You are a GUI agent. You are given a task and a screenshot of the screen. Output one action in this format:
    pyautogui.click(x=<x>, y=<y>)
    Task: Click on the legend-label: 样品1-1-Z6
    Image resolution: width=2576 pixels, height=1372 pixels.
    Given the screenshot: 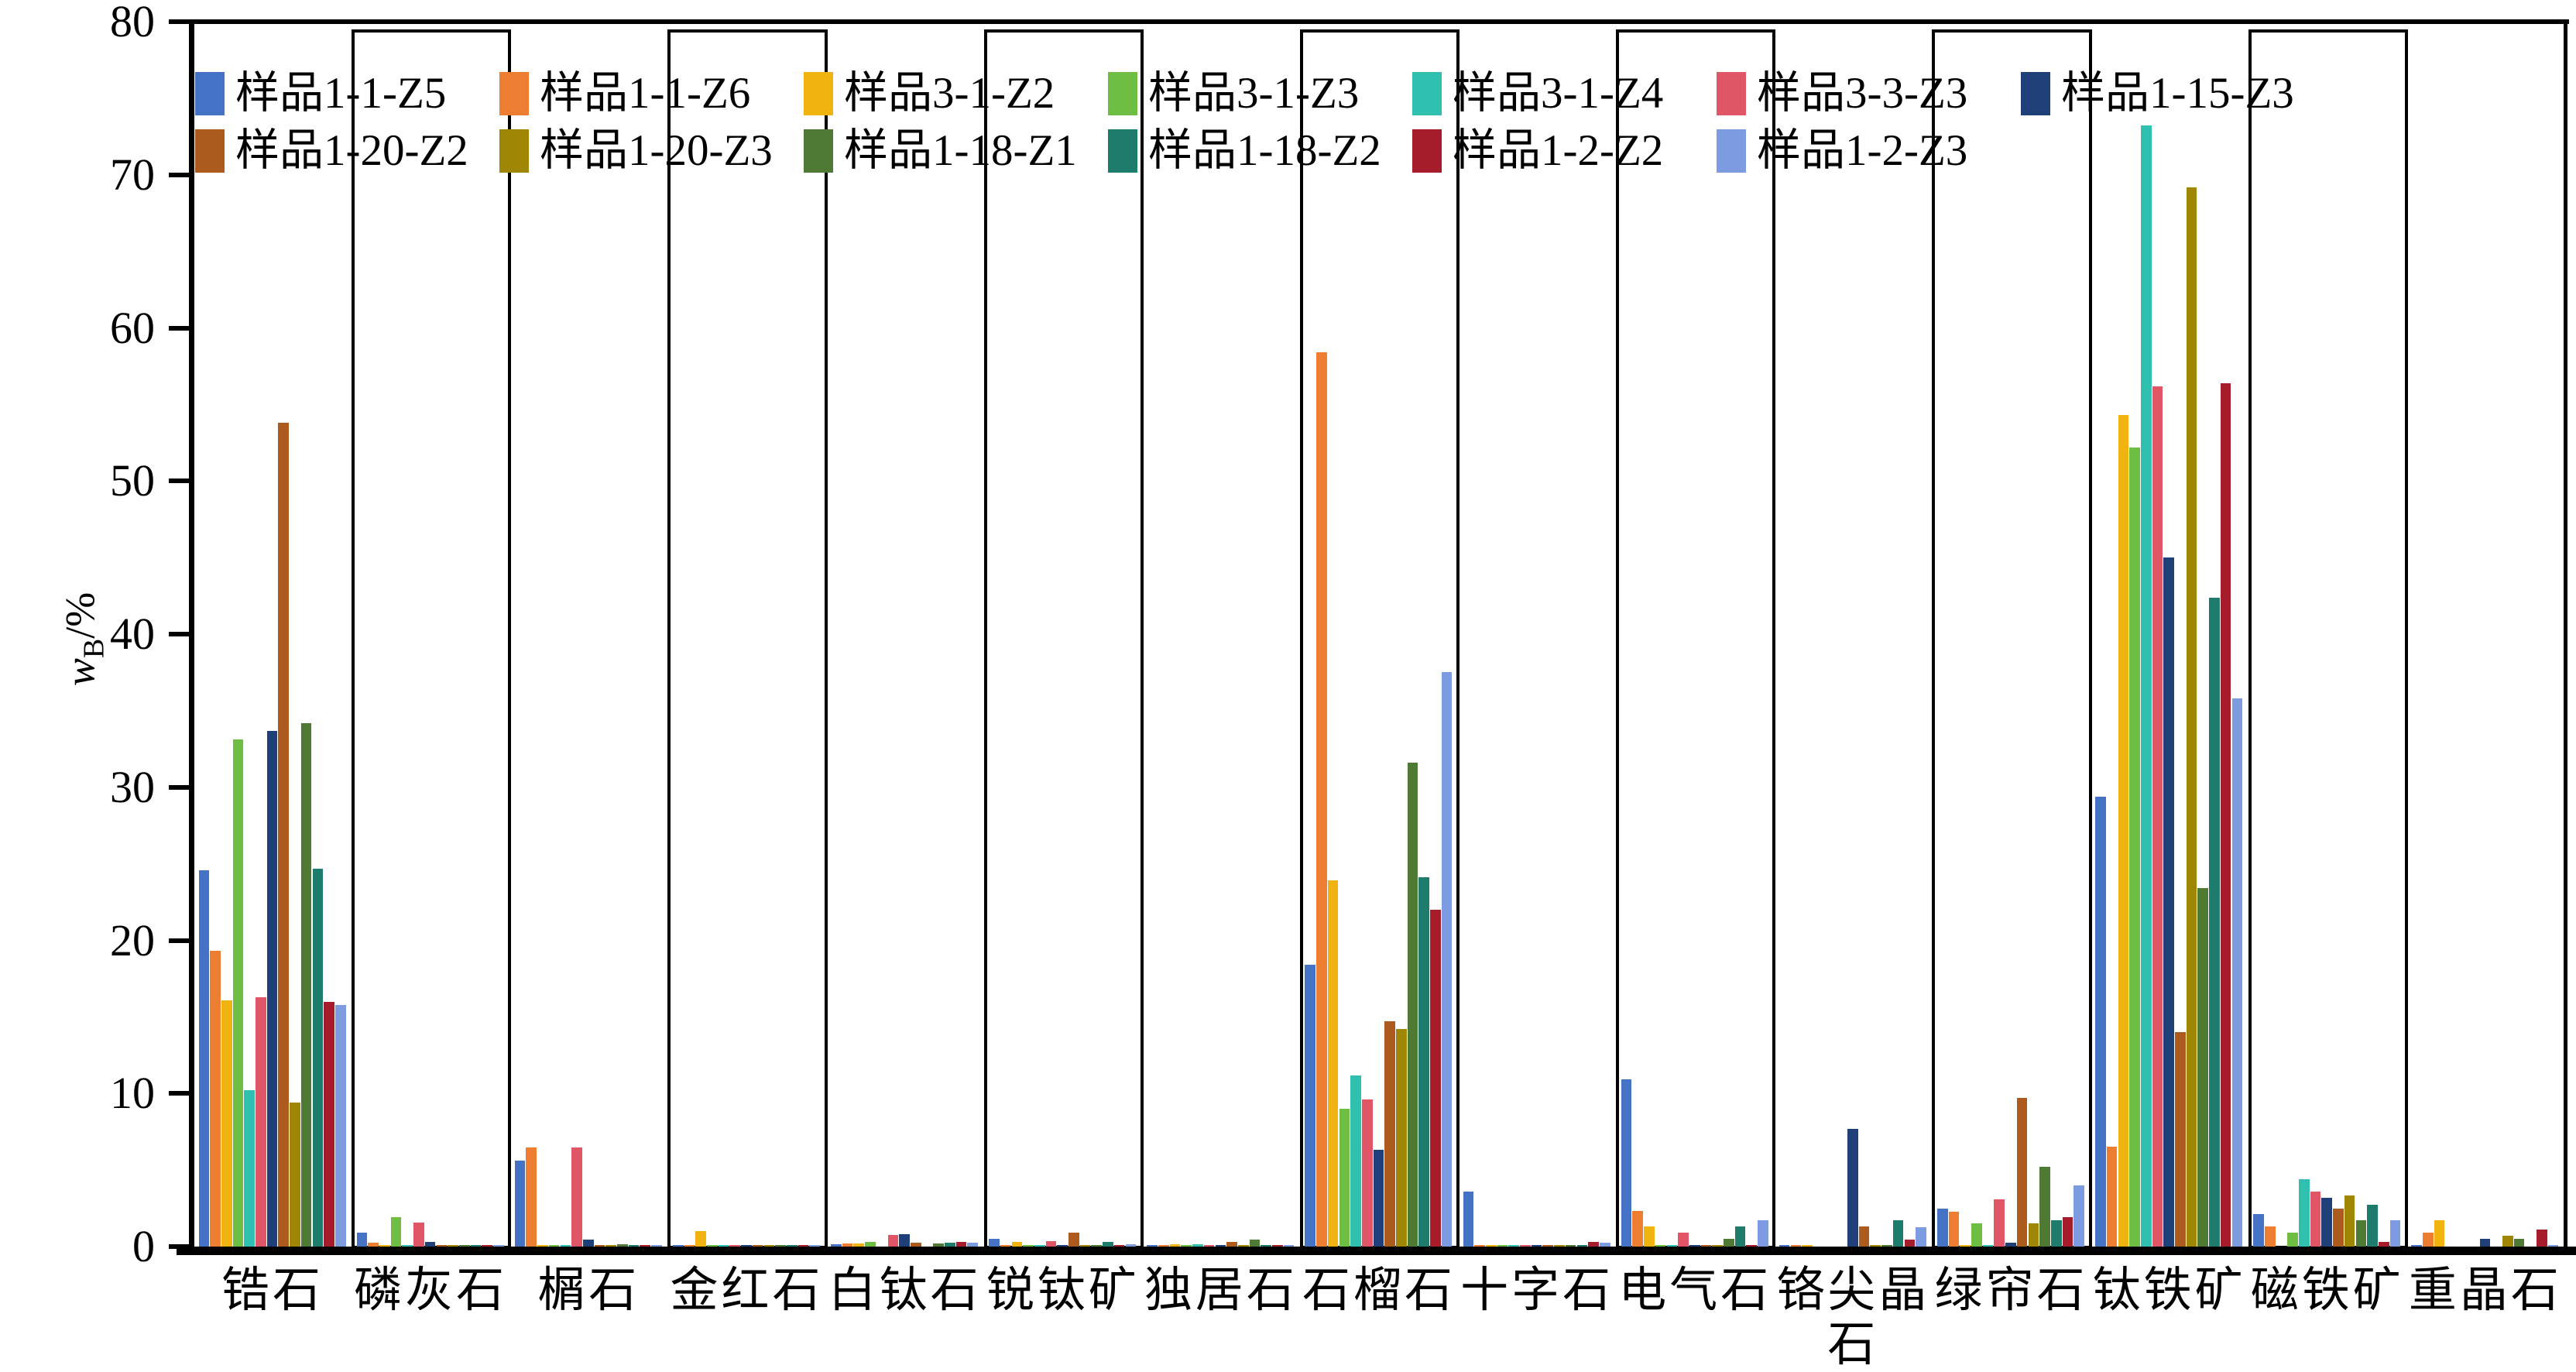 What is the action you would take?
    pyautogui.click(x=645, y=93)
    